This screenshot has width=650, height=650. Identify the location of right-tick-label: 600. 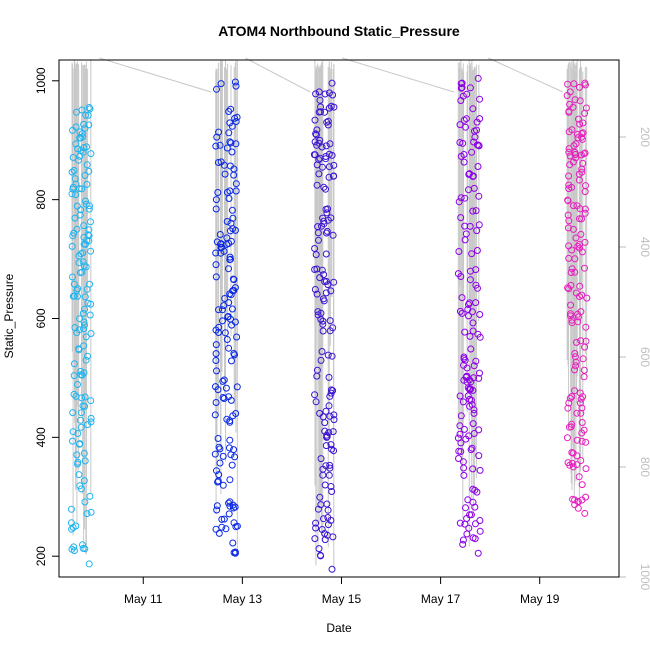
(644, 357).